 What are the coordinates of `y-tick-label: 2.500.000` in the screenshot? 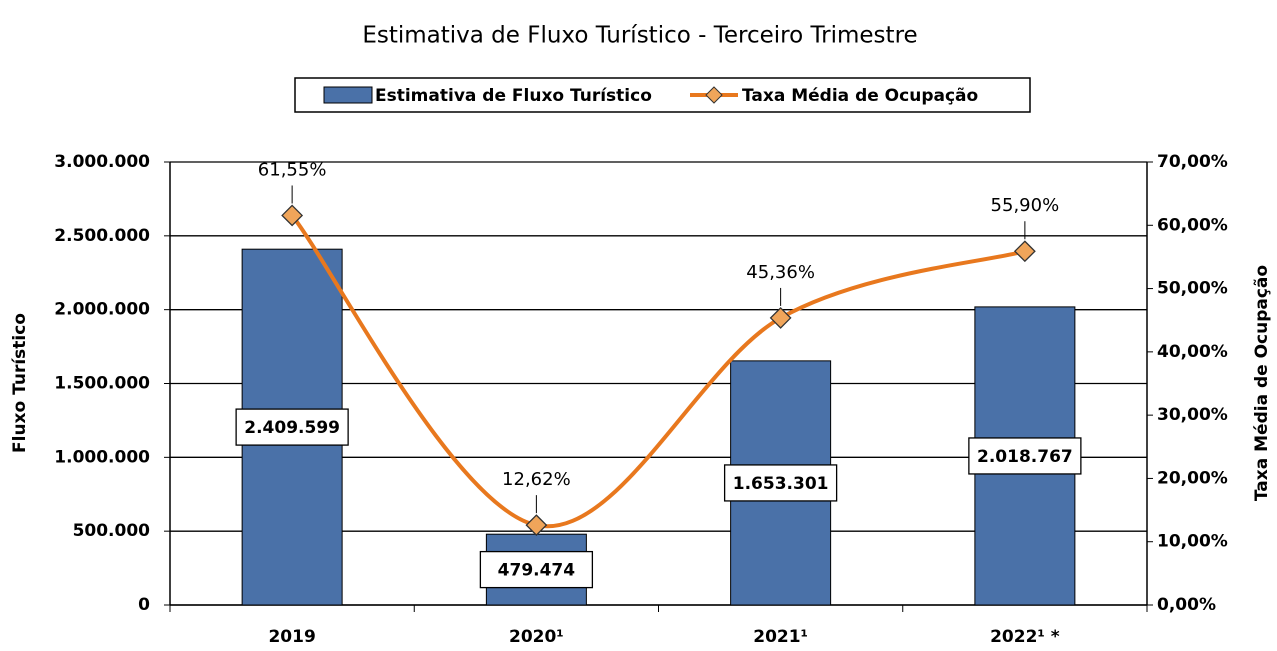 It's located at (102, 236).